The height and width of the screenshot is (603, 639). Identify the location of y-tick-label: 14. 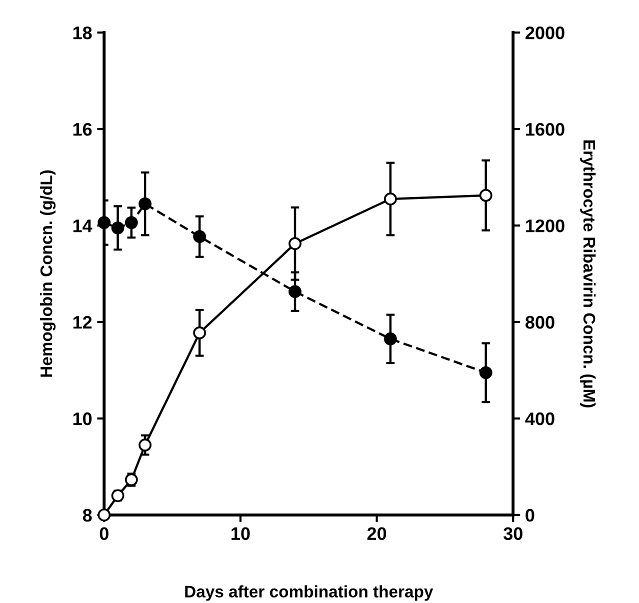
(82, 226).